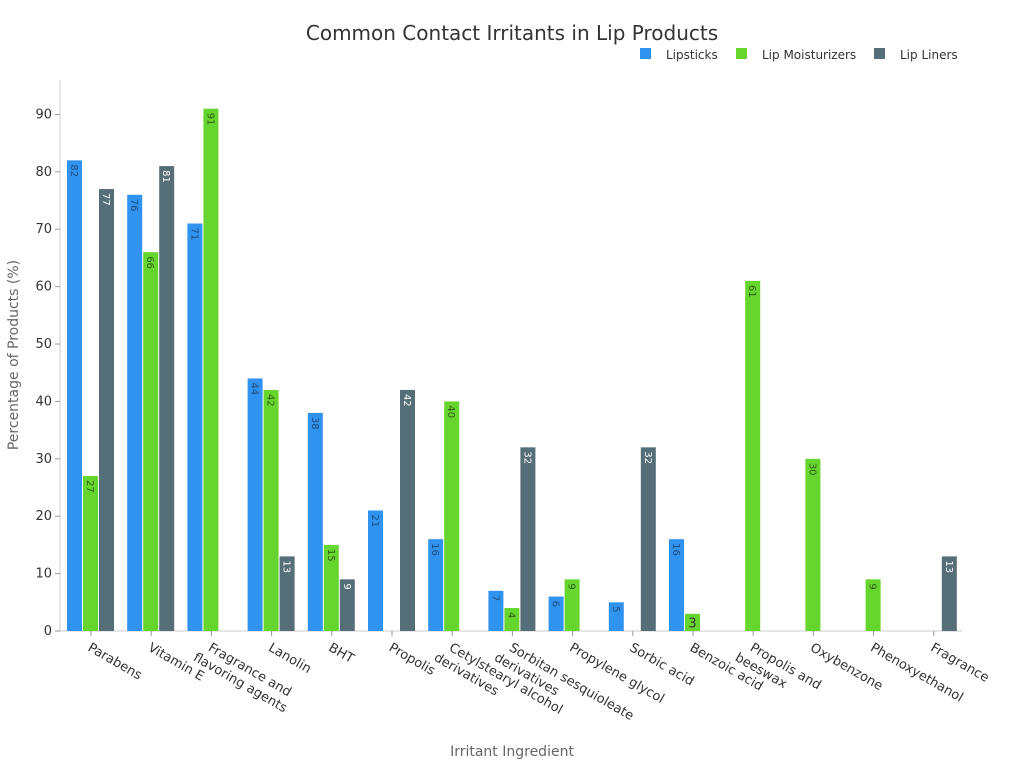 This screenshot has width=1024, height=768. What do you see at coordinates (14, 355) in the screenshot?
I see `y-axis-title: Percentage of Products (%)` at bounding box center [14, 355].